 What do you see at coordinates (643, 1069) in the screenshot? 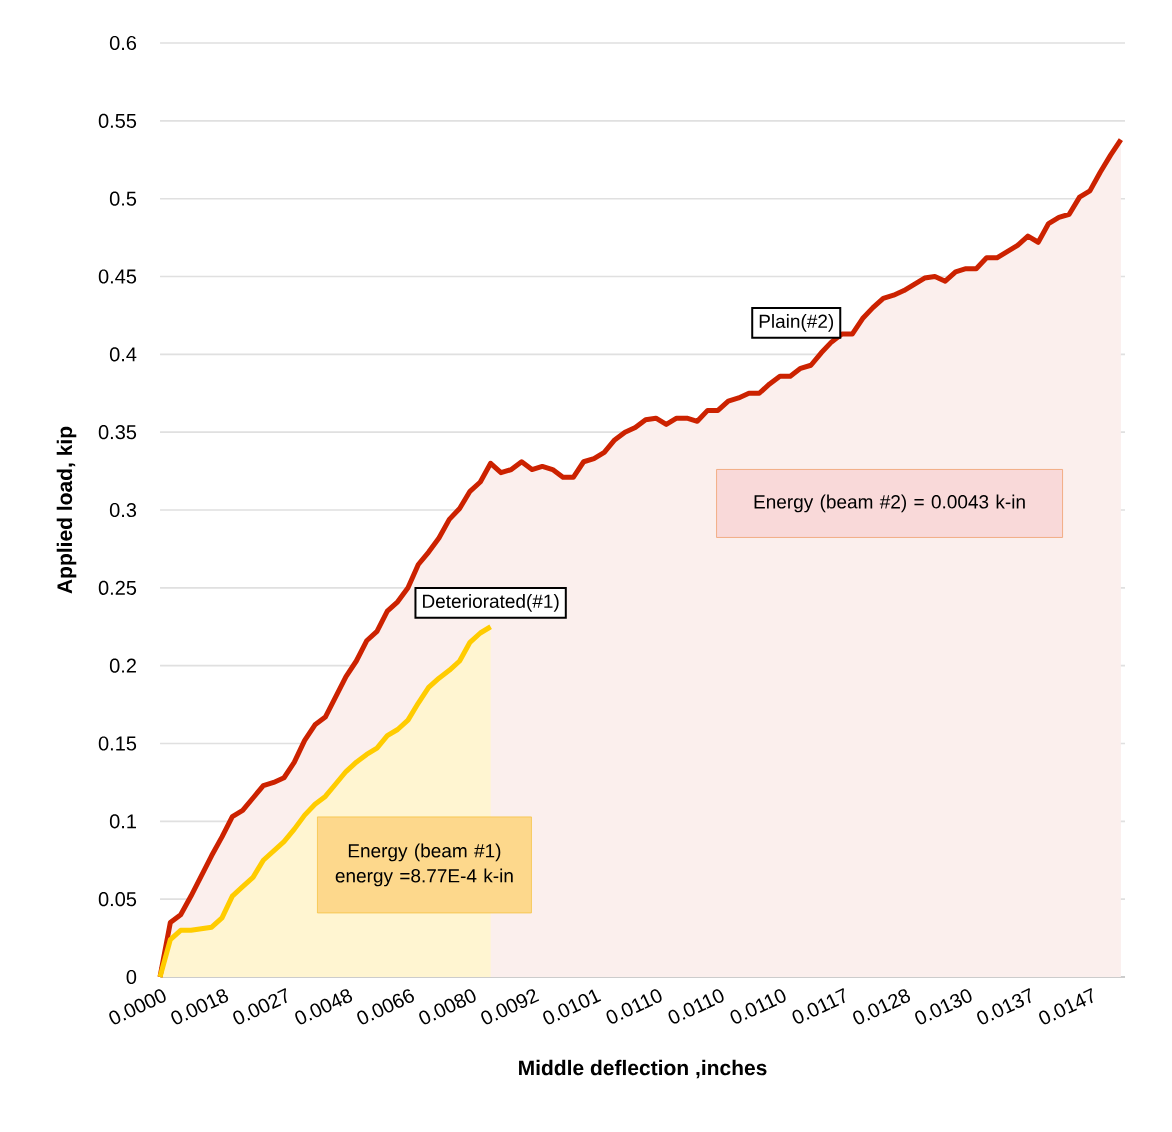
I see `x-axis-title: Middle deflection ,inches` at bounding box center [643, 1069].